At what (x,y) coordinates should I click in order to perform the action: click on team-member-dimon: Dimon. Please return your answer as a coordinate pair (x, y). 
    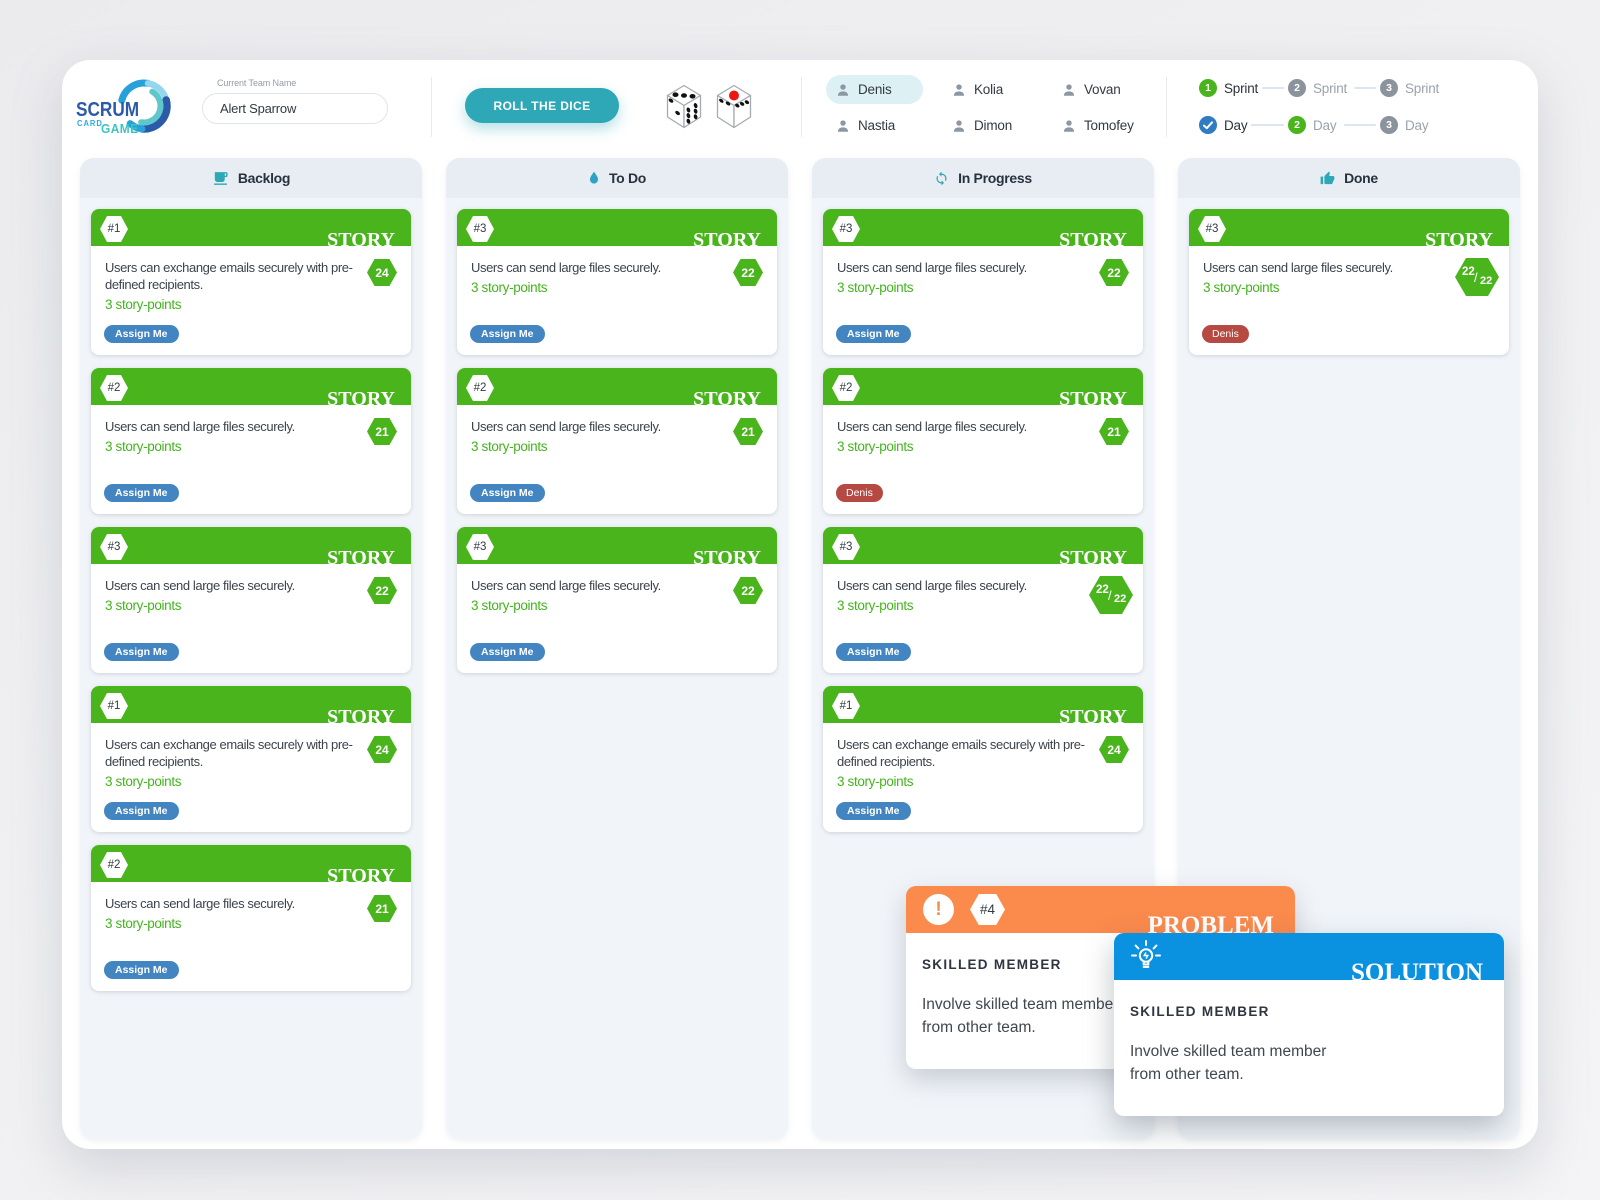
    Looking at the image, I should click on (983, 125).